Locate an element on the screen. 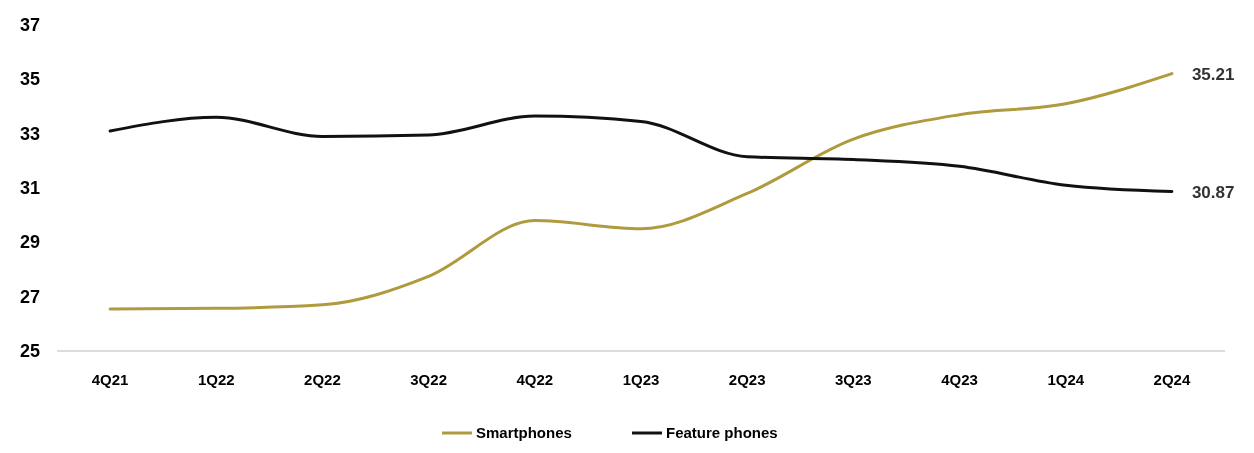 Image resolution: width=1254 pixels, height=453 pixels. x-tick-label: 4Q23 is located at coordinates (959, 379).